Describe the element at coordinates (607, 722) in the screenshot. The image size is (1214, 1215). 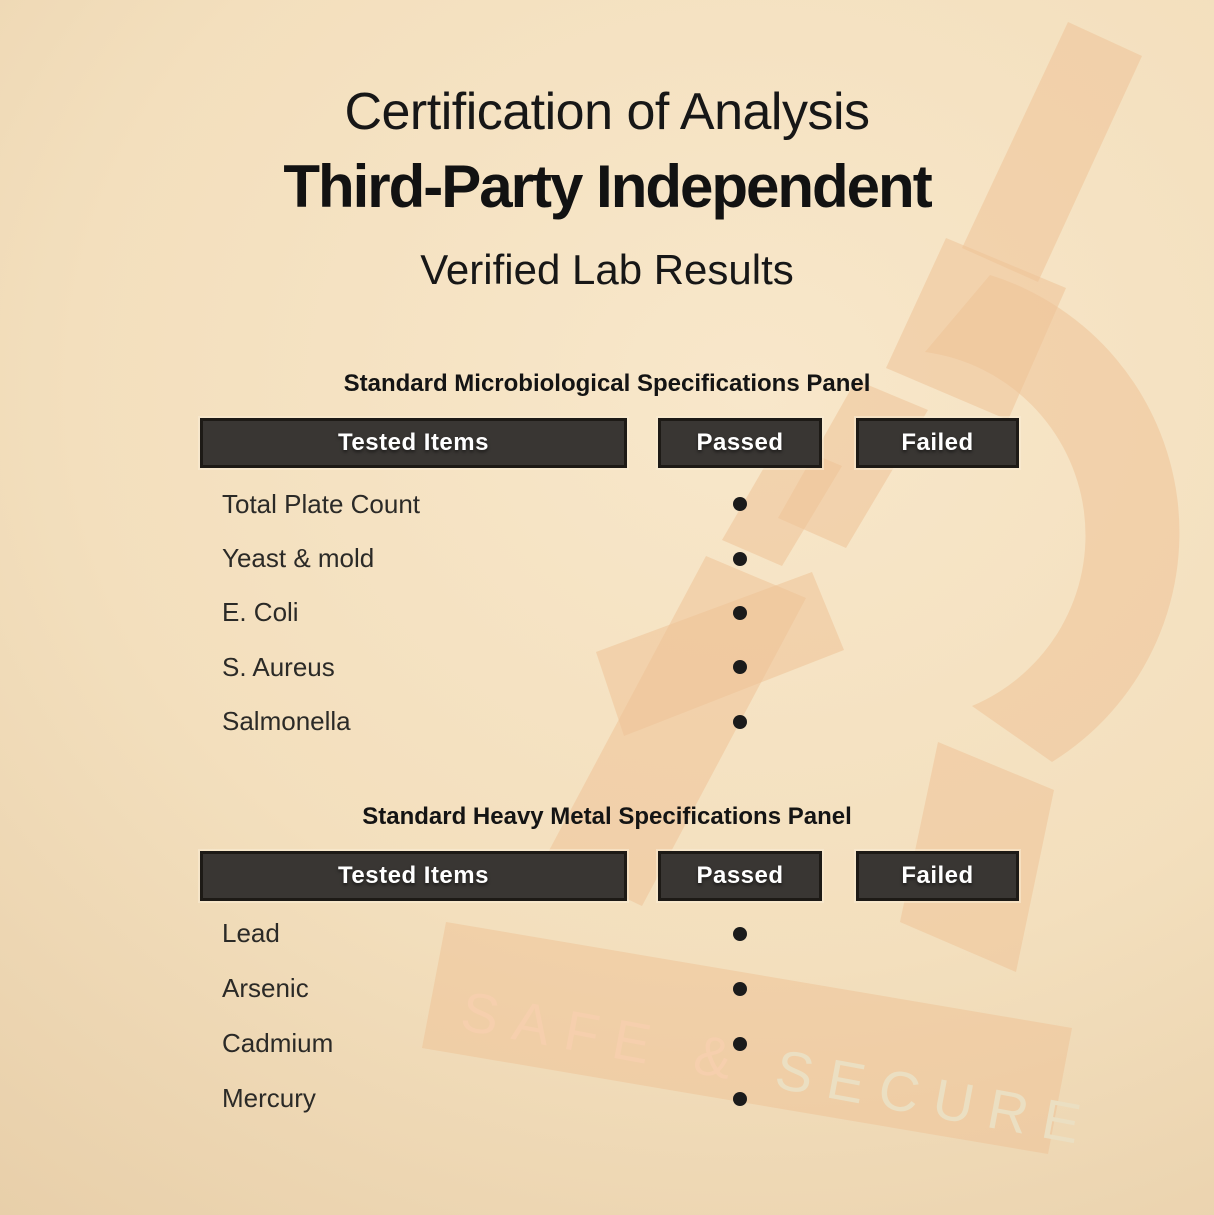
I see `table-row: Salmonella` at that location.